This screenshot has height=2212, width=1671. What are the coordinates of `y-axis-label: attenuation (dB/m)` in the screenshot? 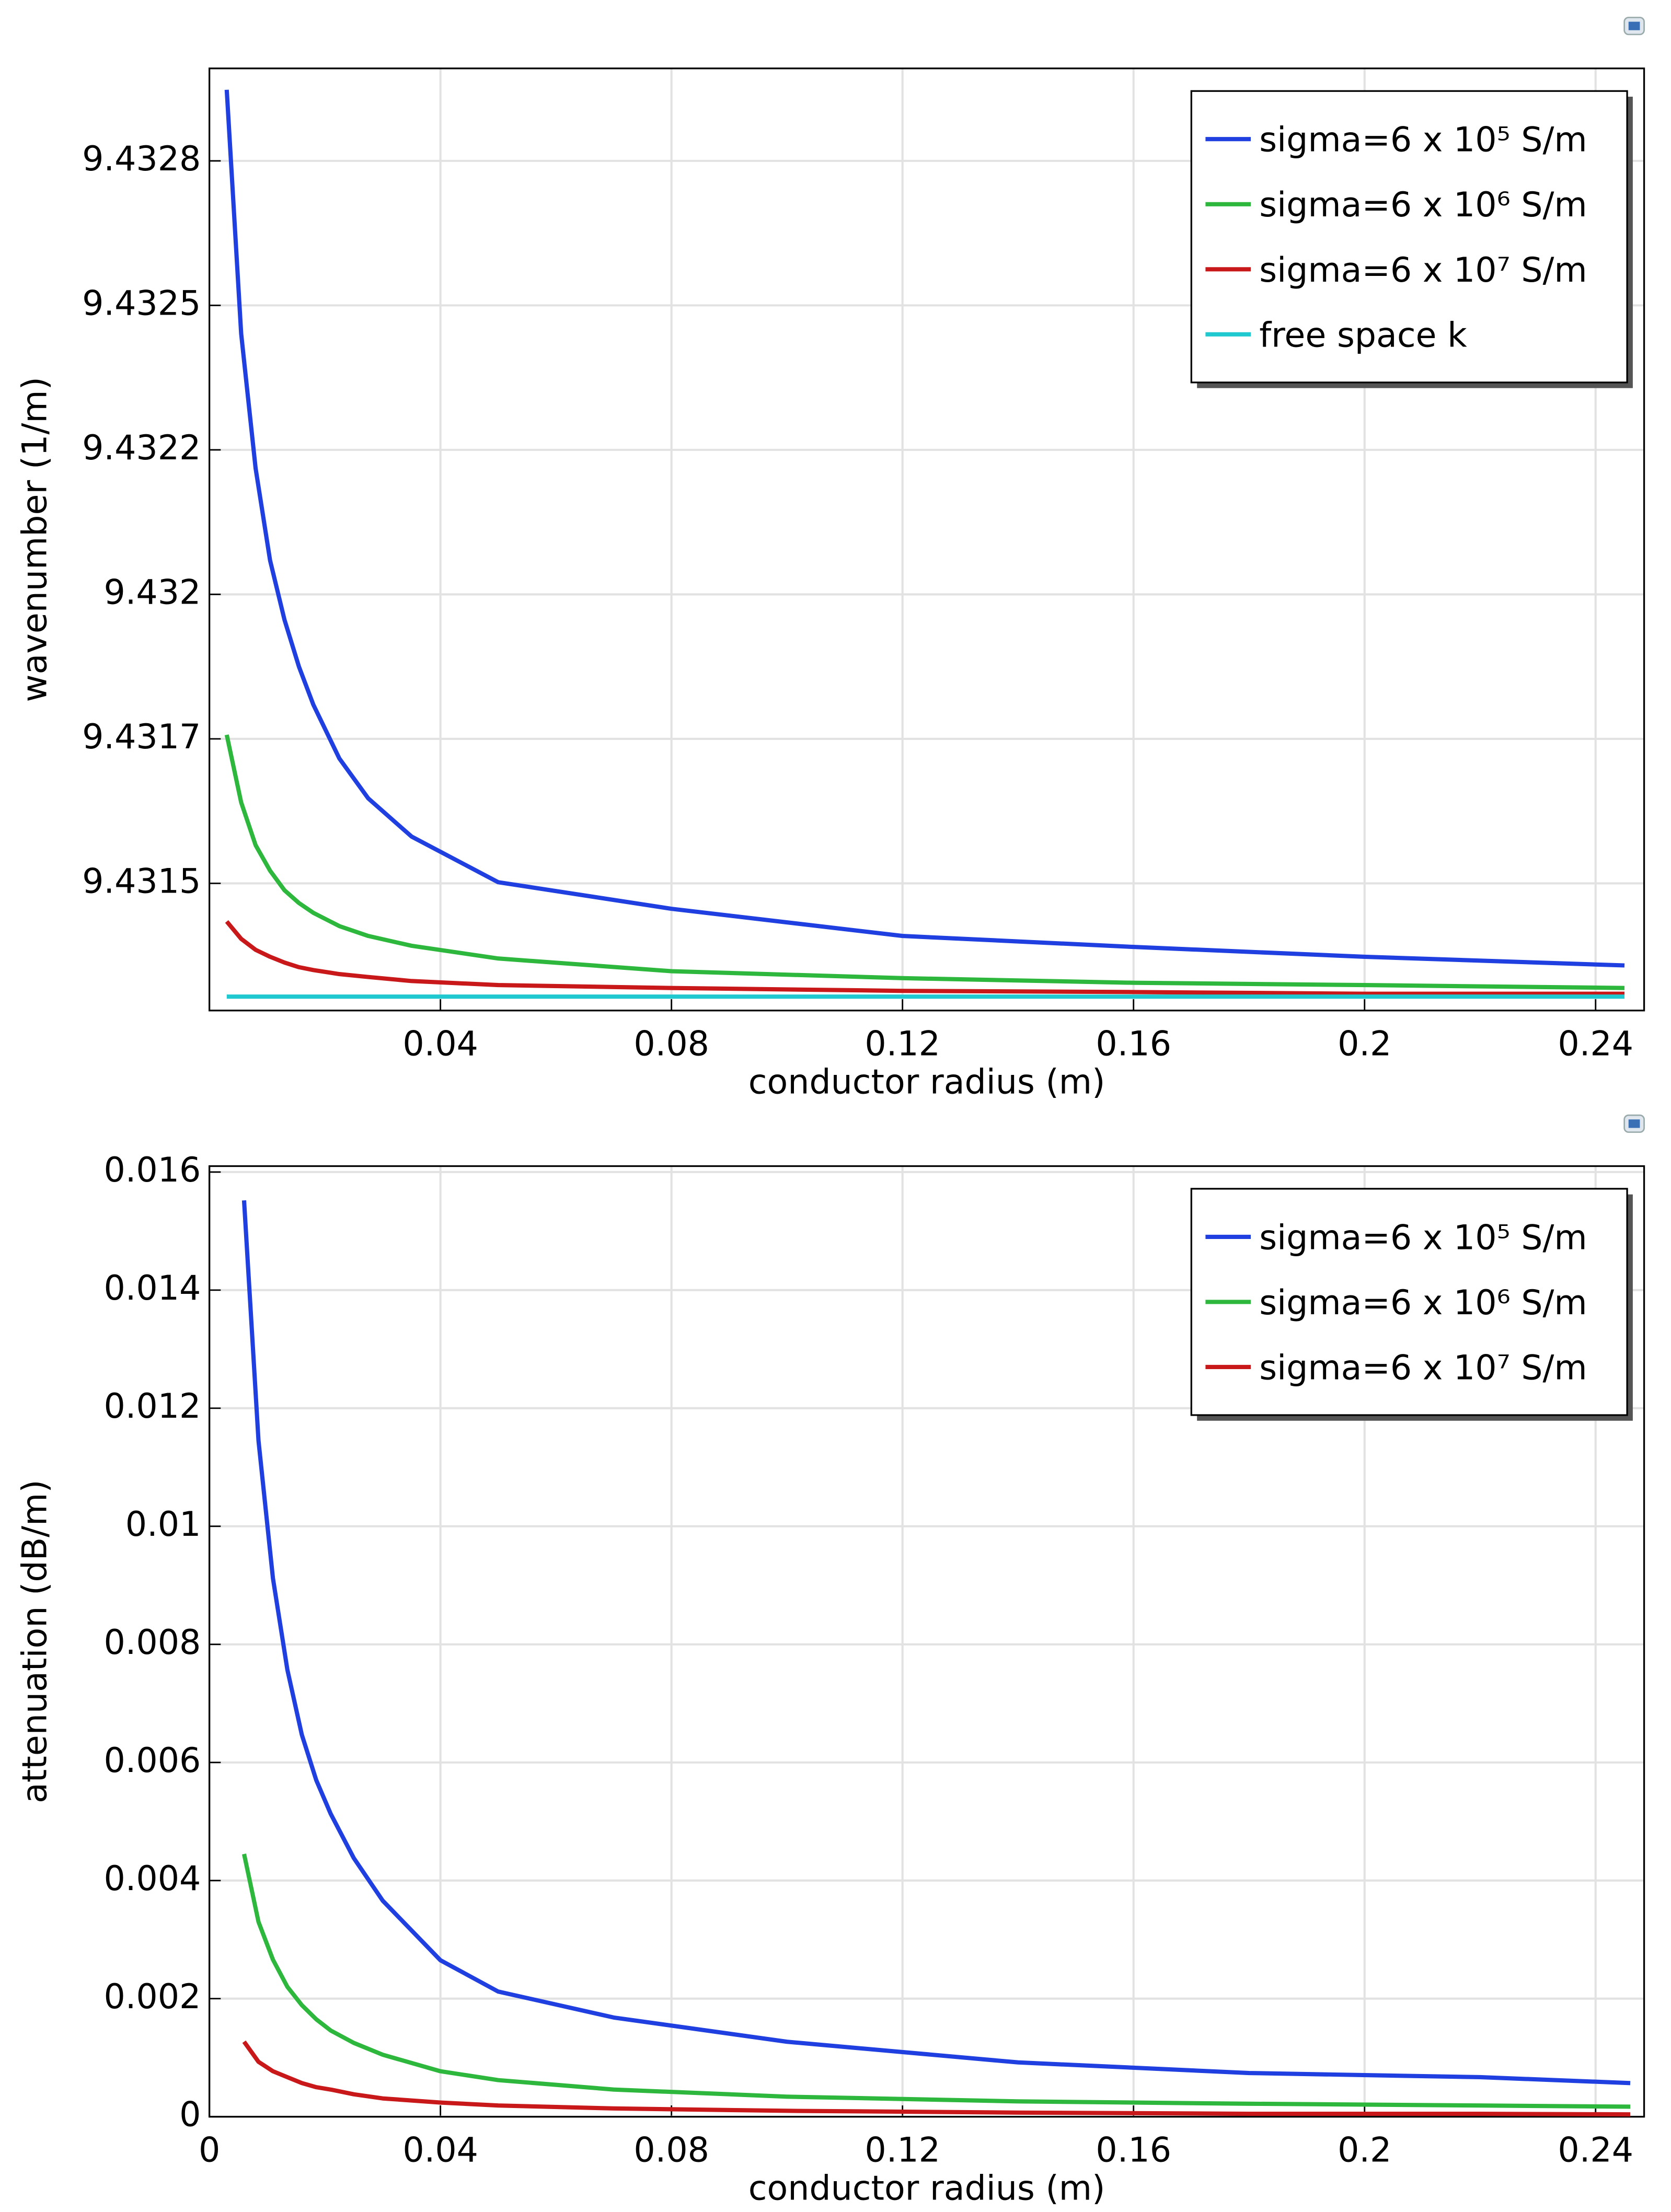 It's located at (34, 1641).